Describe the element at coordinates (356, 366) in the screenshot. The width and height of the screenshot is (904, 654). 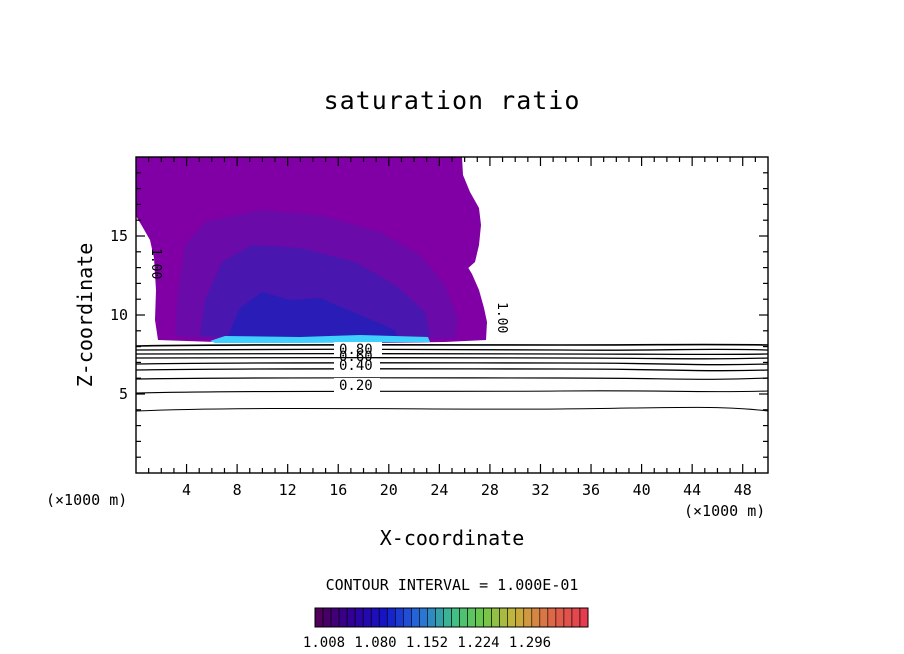
I see `contour-label: 0.40` at that location.